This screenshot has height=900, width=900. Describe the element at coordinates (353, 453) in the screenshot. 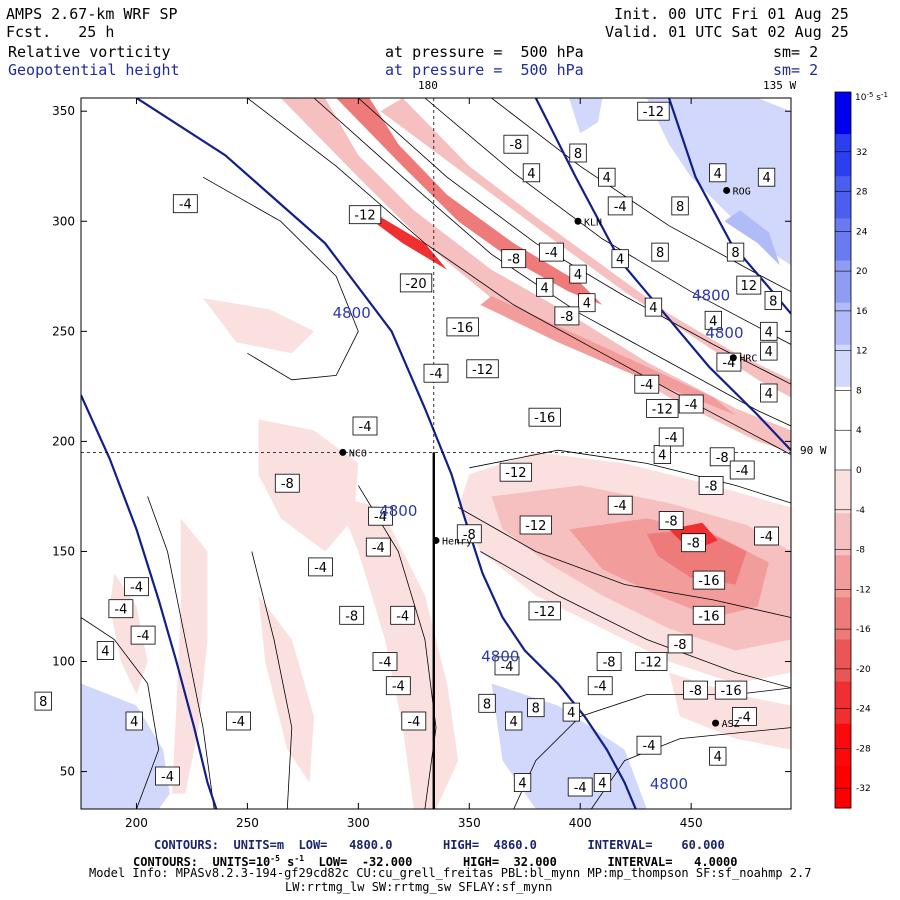

I see `station-marker: NCO` at that location.